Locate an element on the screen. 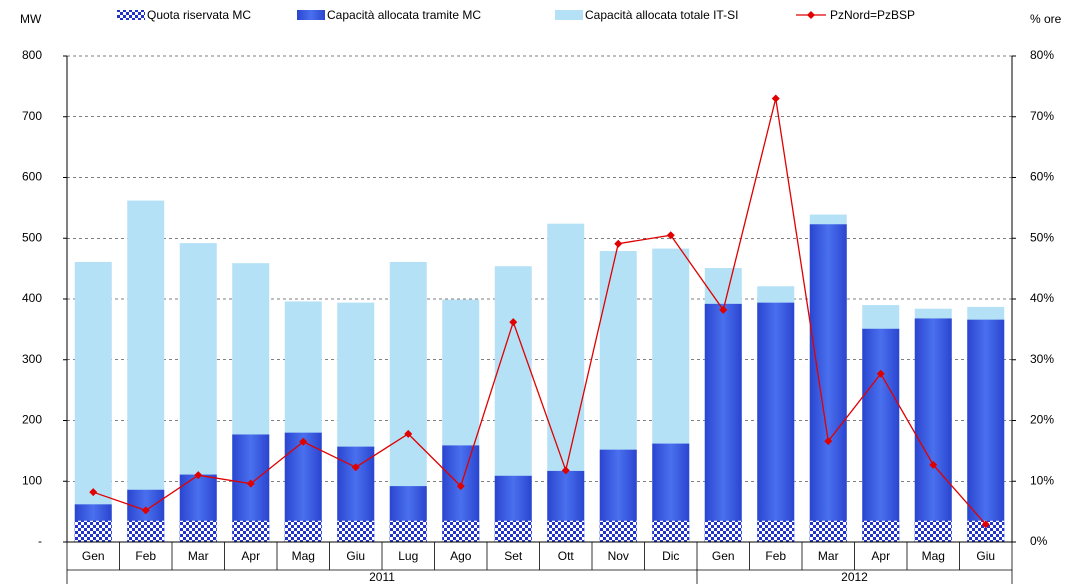 The height and width of the screenshot is (584, 1070). y-tick-label: - is located at coordinates (40, 541).